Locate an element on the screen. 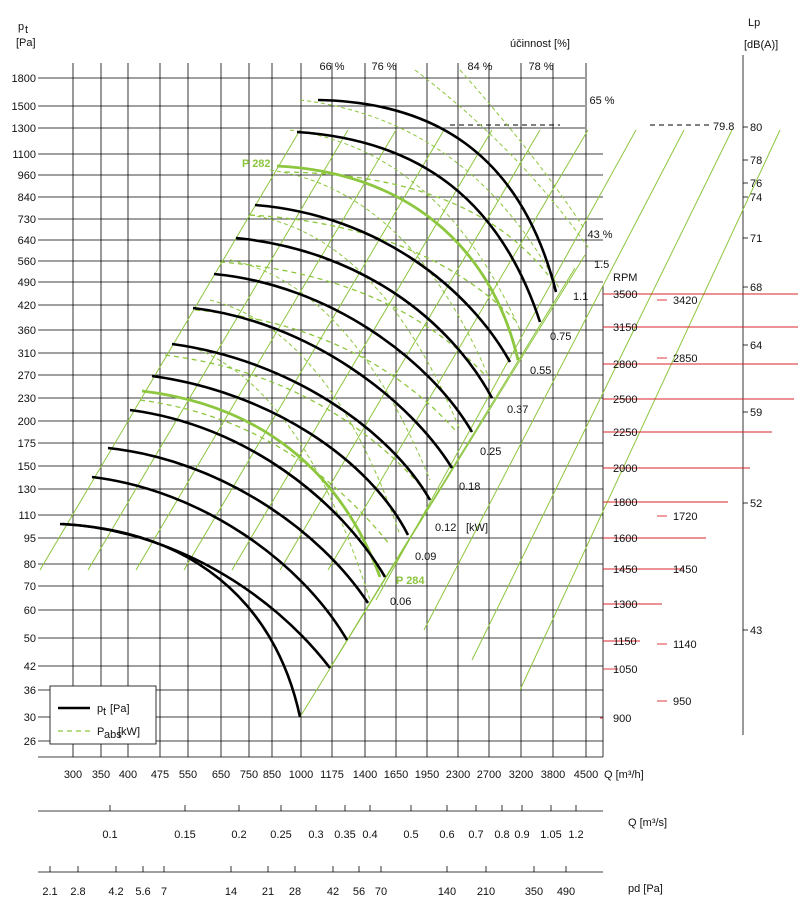  rpm-label: 3500 is located at coordinates (625, 295).